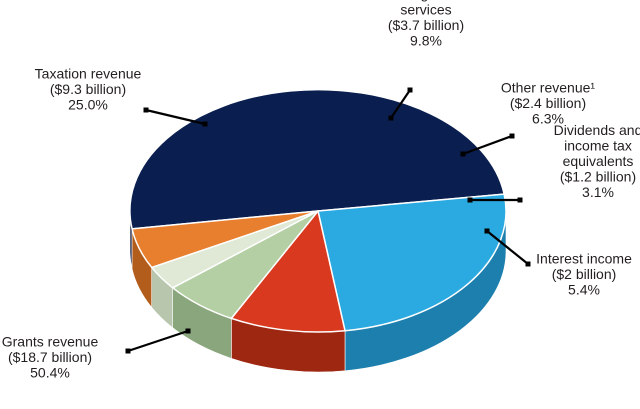  What do you see at coordinates (50, 342) in the screenshot?
I see `slice-label-0-line-0: Grants revenue` at bounding box center [50, 342].